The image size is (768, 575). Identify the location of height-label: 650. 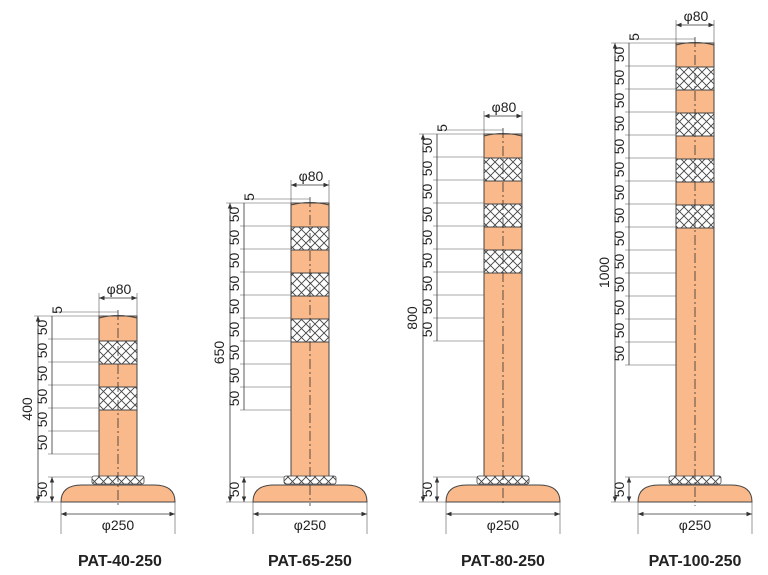
(219, 353).